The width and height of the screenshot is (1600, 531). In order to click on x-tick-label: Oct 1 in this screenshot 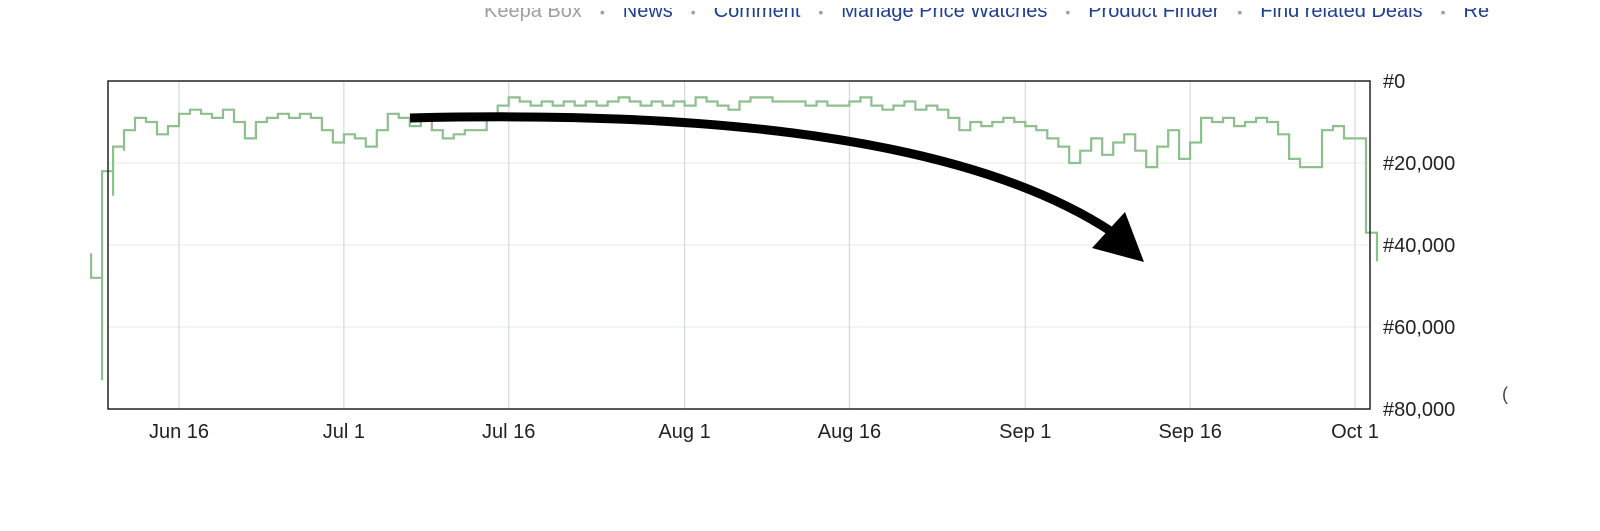, I will do `click(1355, 432)`.